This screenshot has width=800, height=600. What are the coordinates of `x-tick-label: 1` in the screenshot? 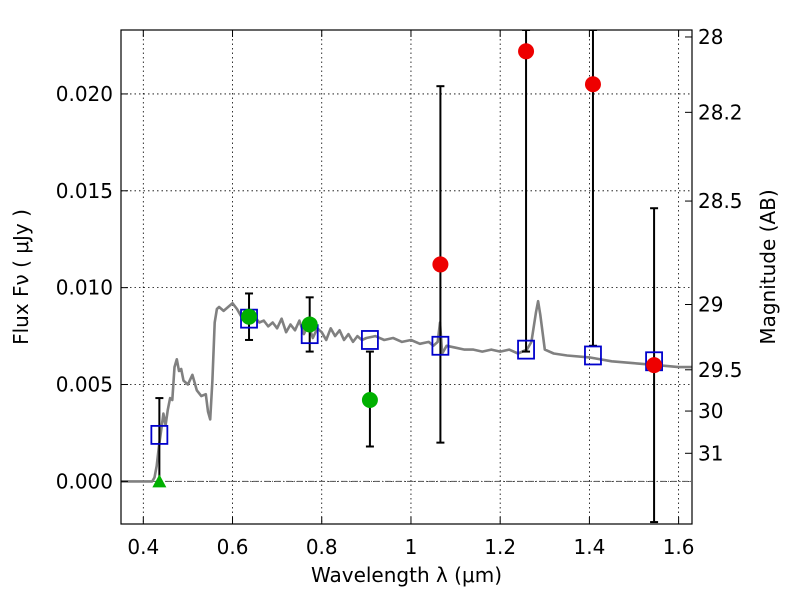 It's located at (411, 547).